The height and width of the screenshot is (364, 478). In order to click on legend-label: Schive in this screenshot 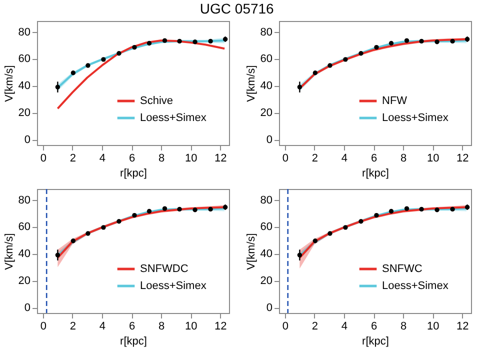, I will do `click(157, 101)`.